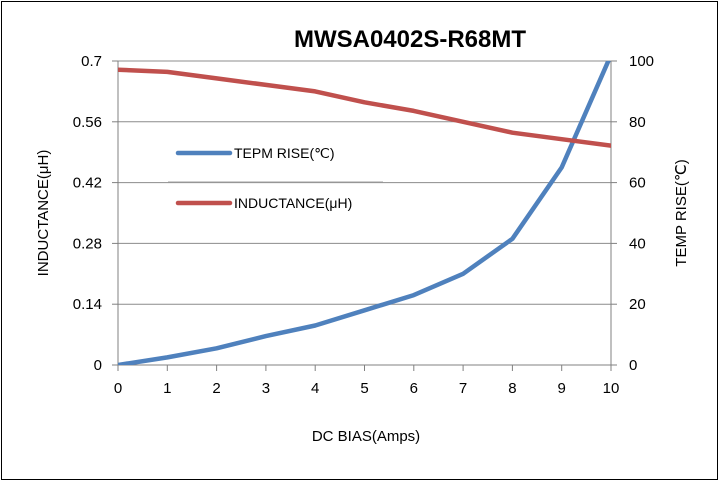 The height and width of the screenshot is (483, 721). I want to click on legend-label: INDUCTANCE(μH), so click(293, 203).